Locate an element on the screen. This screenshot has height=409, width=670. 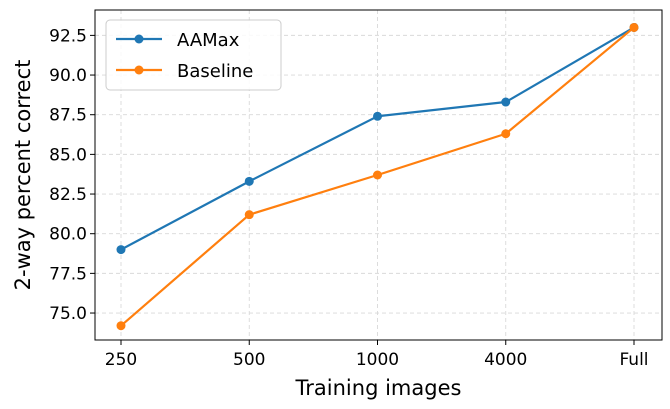
y-tick-label: 90.0 is located at coordinates (68, 76).